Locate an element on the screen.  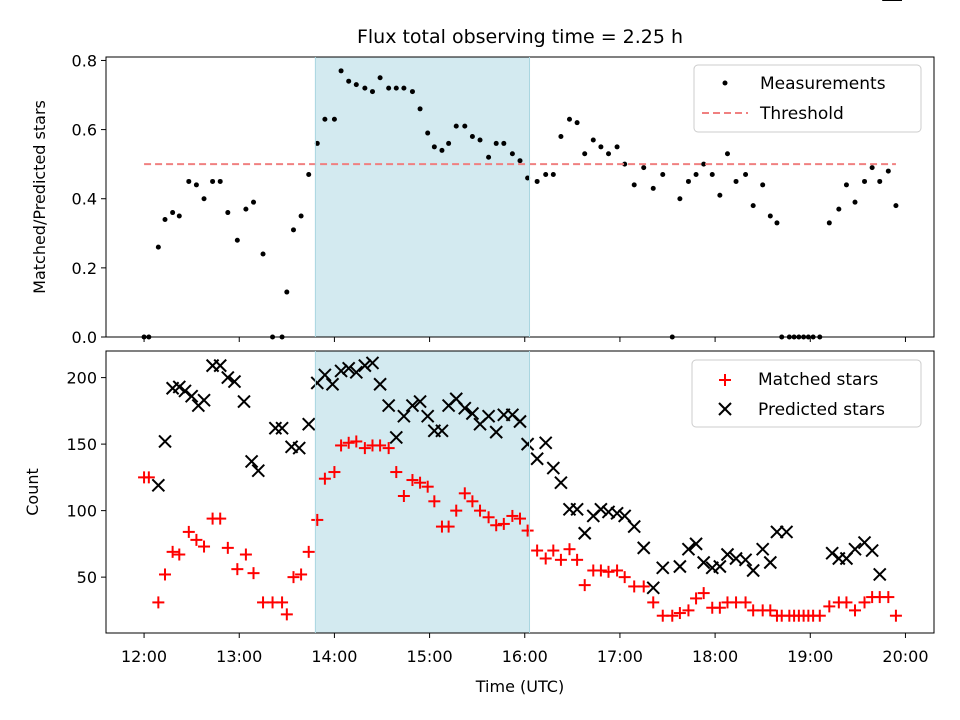
bottom-y-tick-label: 50 is located at coordinates (87, 577).